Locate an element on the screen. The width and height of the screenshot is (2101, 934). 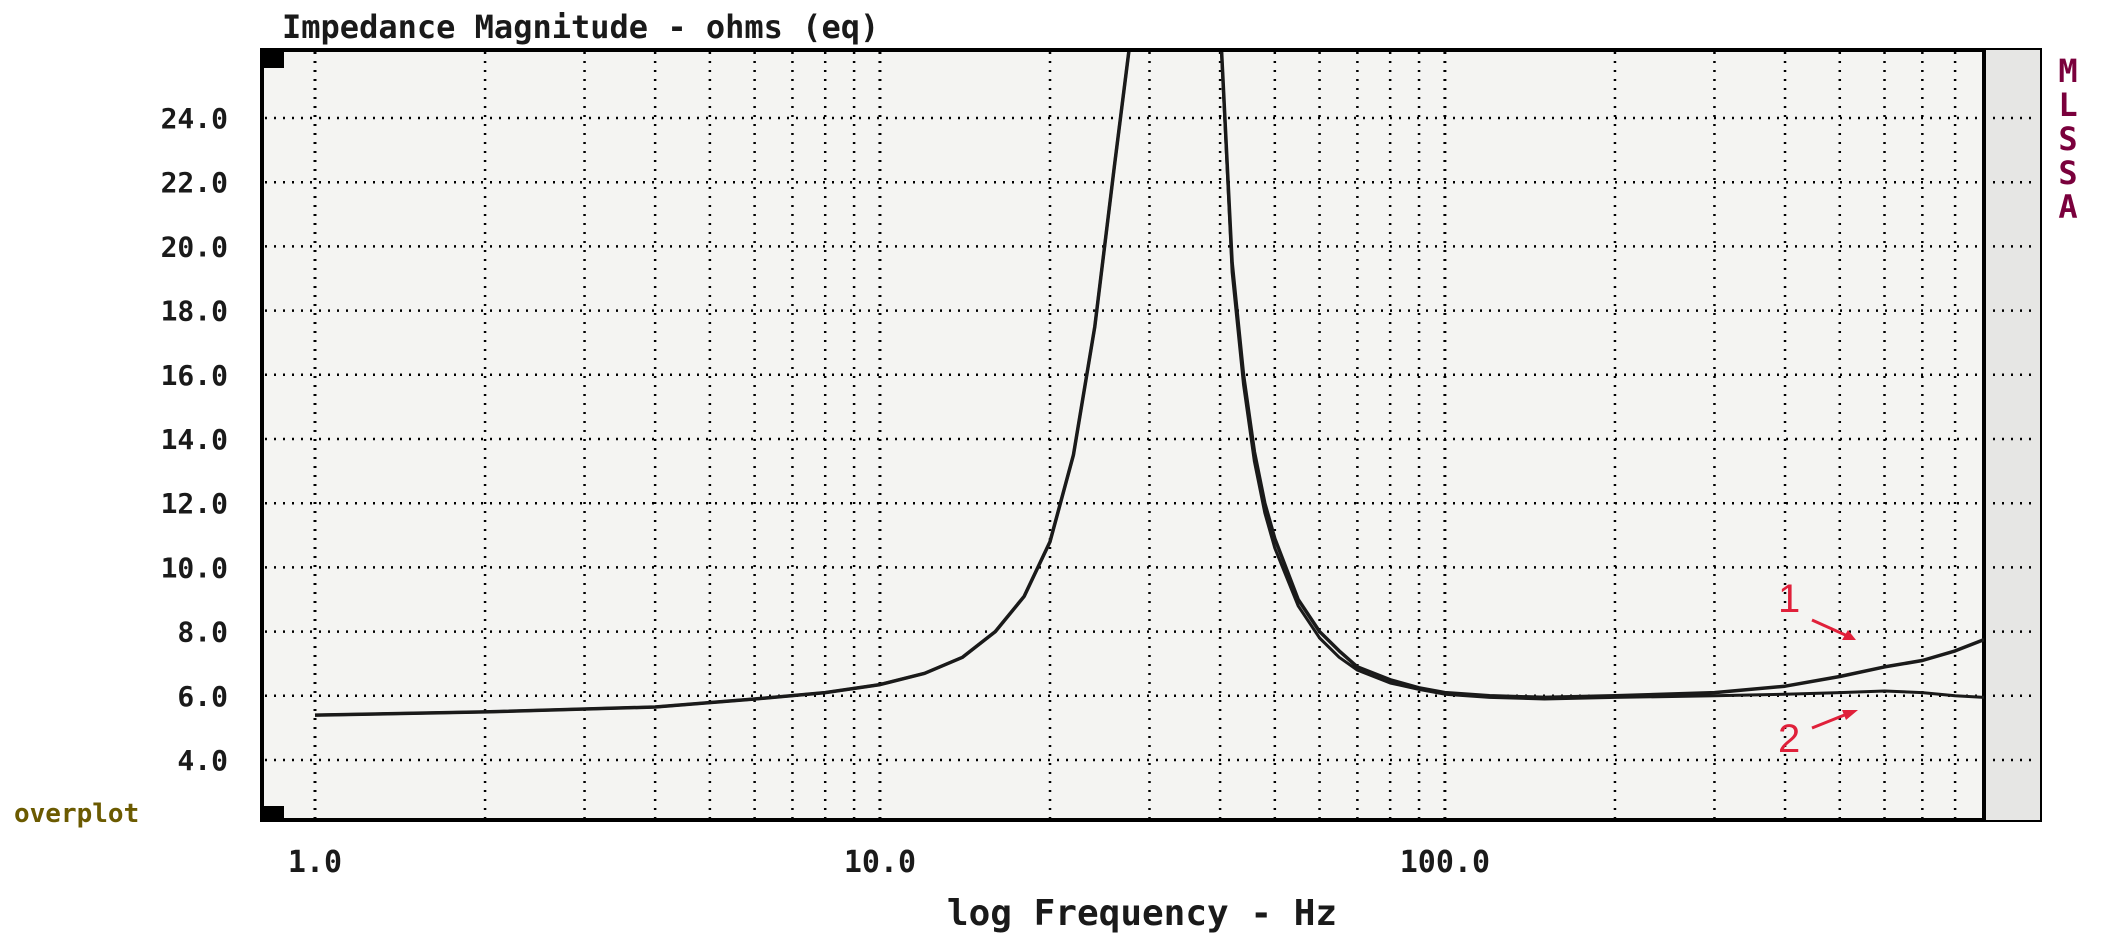
x-tick-label: 1.0 is located at coordinates (315, 862).